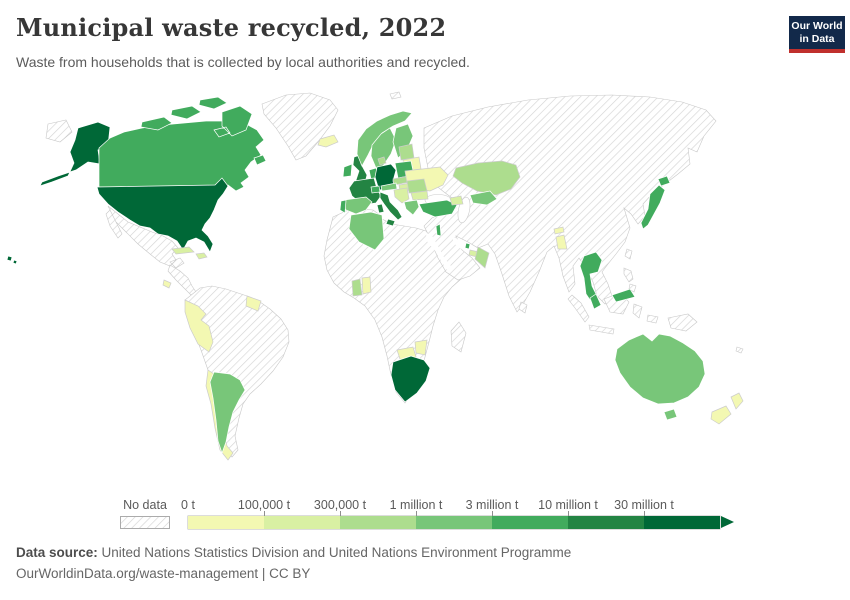 This screenshot has height=600, width=850. Describe the element at coordinates (410, 379) in the screenshot. I see `country-south-africa` at that location.